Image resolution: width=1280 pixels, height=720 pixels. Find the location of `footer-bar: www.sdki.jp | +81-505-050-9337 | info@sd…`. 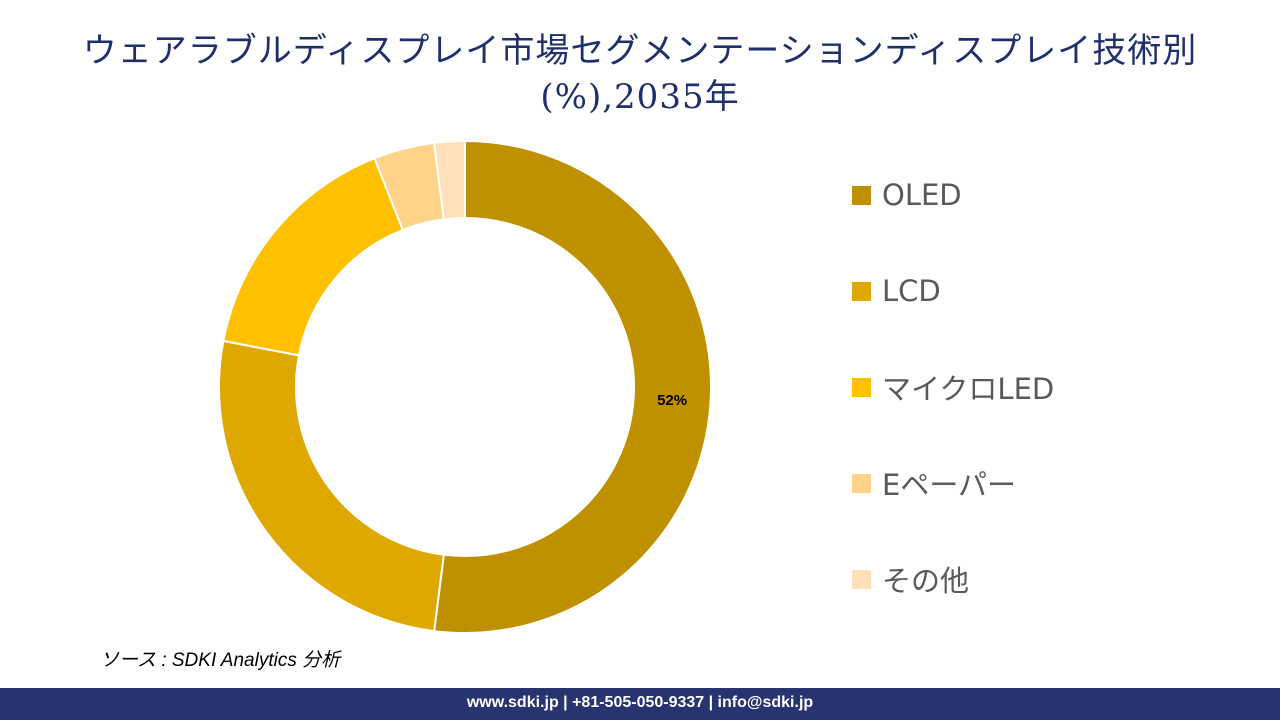

footer-bar: www.sdki.jp | +81-505-050-9337 | info@sd… is located at coordinates (640, 704).